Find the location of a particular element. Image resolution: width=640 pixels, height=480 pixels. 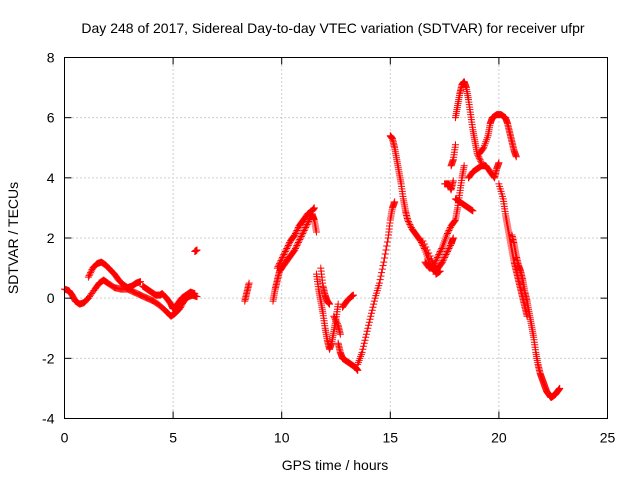

y-tick-label: 8 is located at coordinates (51, 58).